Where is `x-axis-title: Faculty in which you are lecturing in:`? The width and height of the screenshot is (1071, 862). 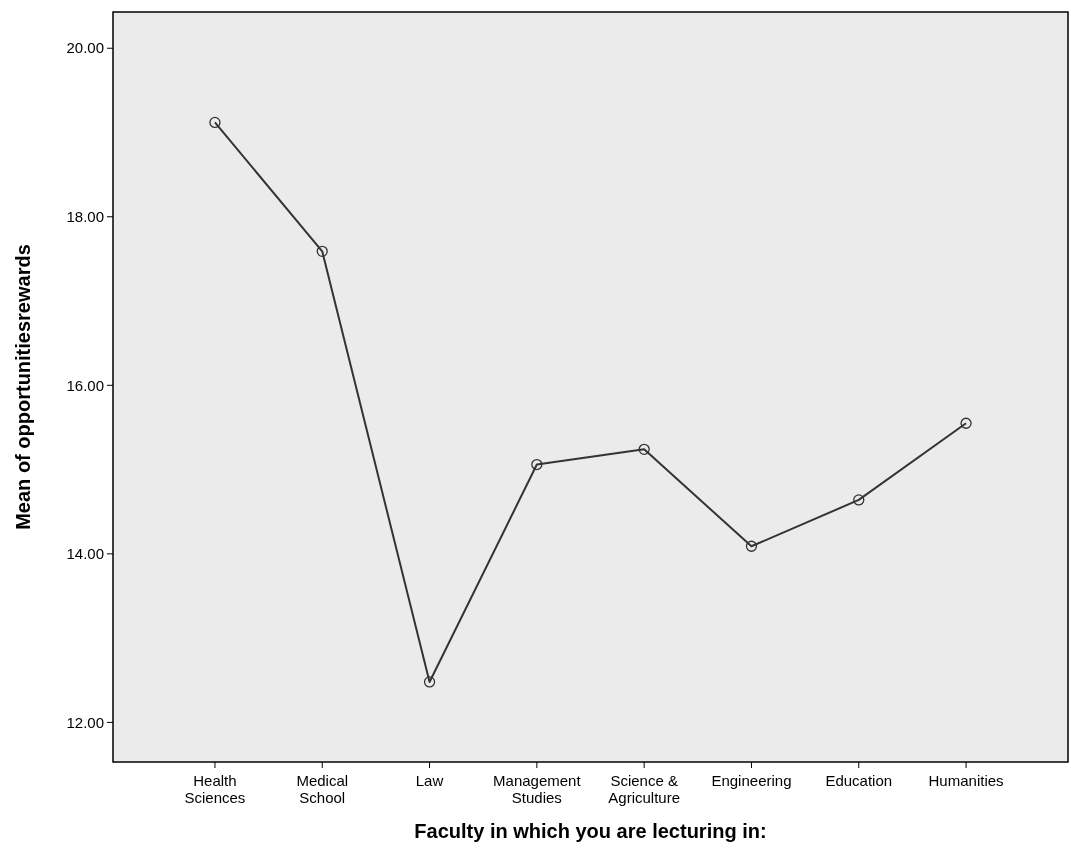 x-axis-title: Faculty in which you are lecturing in: is located at coordinates (590, 831).